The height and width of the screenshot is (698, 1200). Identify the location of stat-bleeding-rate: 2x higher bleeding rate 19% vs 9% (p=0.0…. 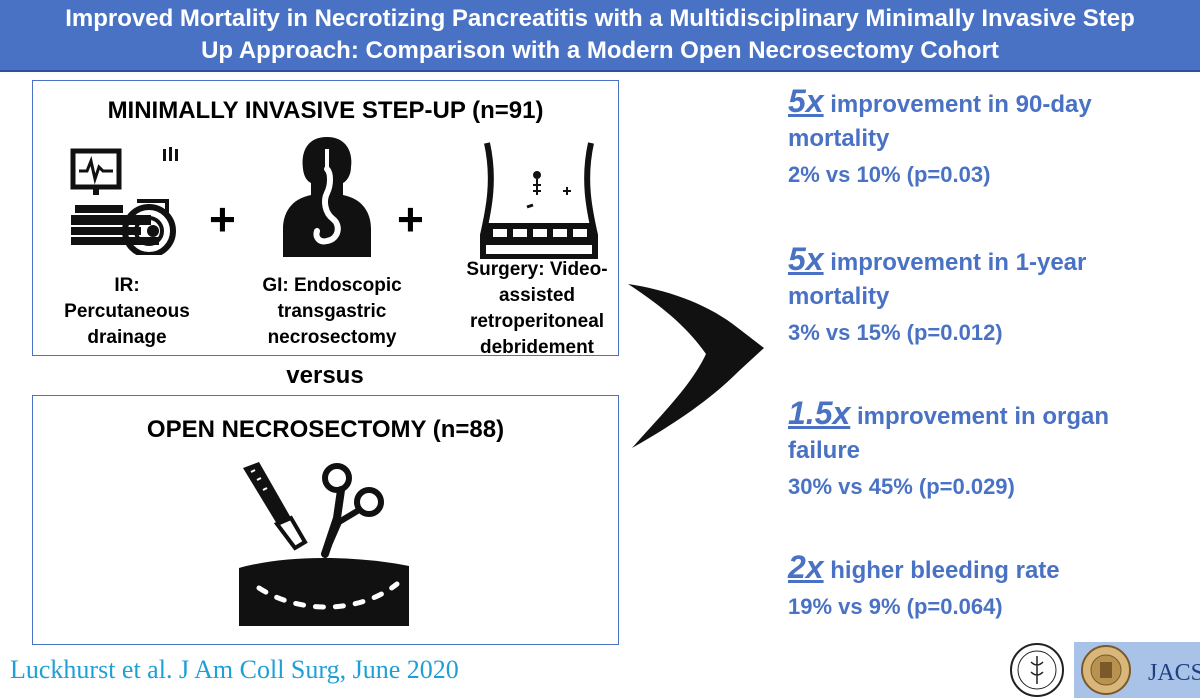
(924, 584).